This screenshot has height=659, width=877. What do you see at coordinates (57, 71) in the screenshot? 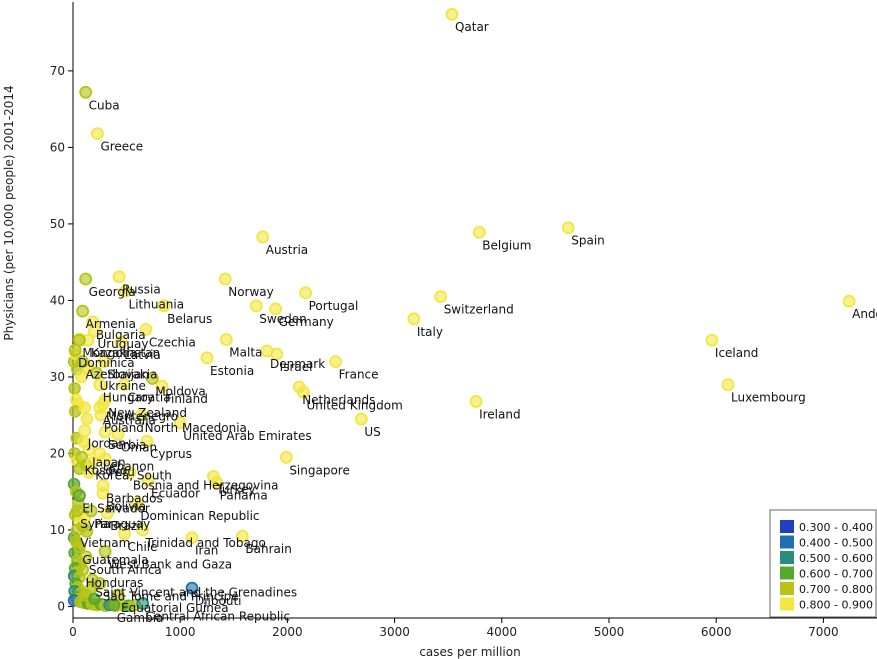
I see `y-tick-label: 70` at bounding box center [57, 71].